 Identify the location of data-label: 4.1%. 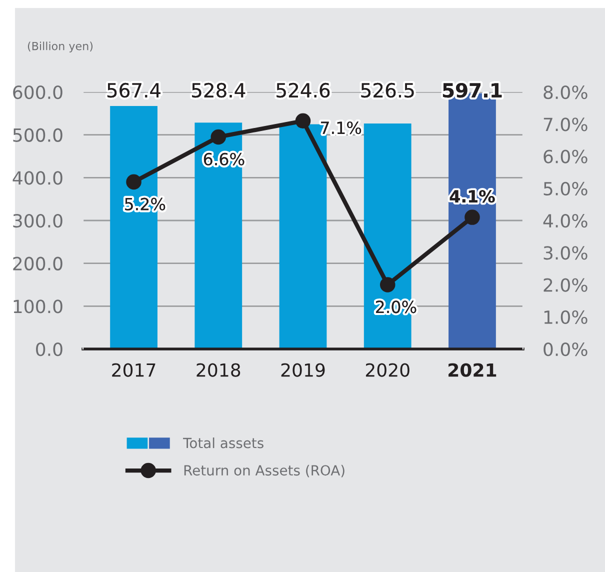
(472, 196).